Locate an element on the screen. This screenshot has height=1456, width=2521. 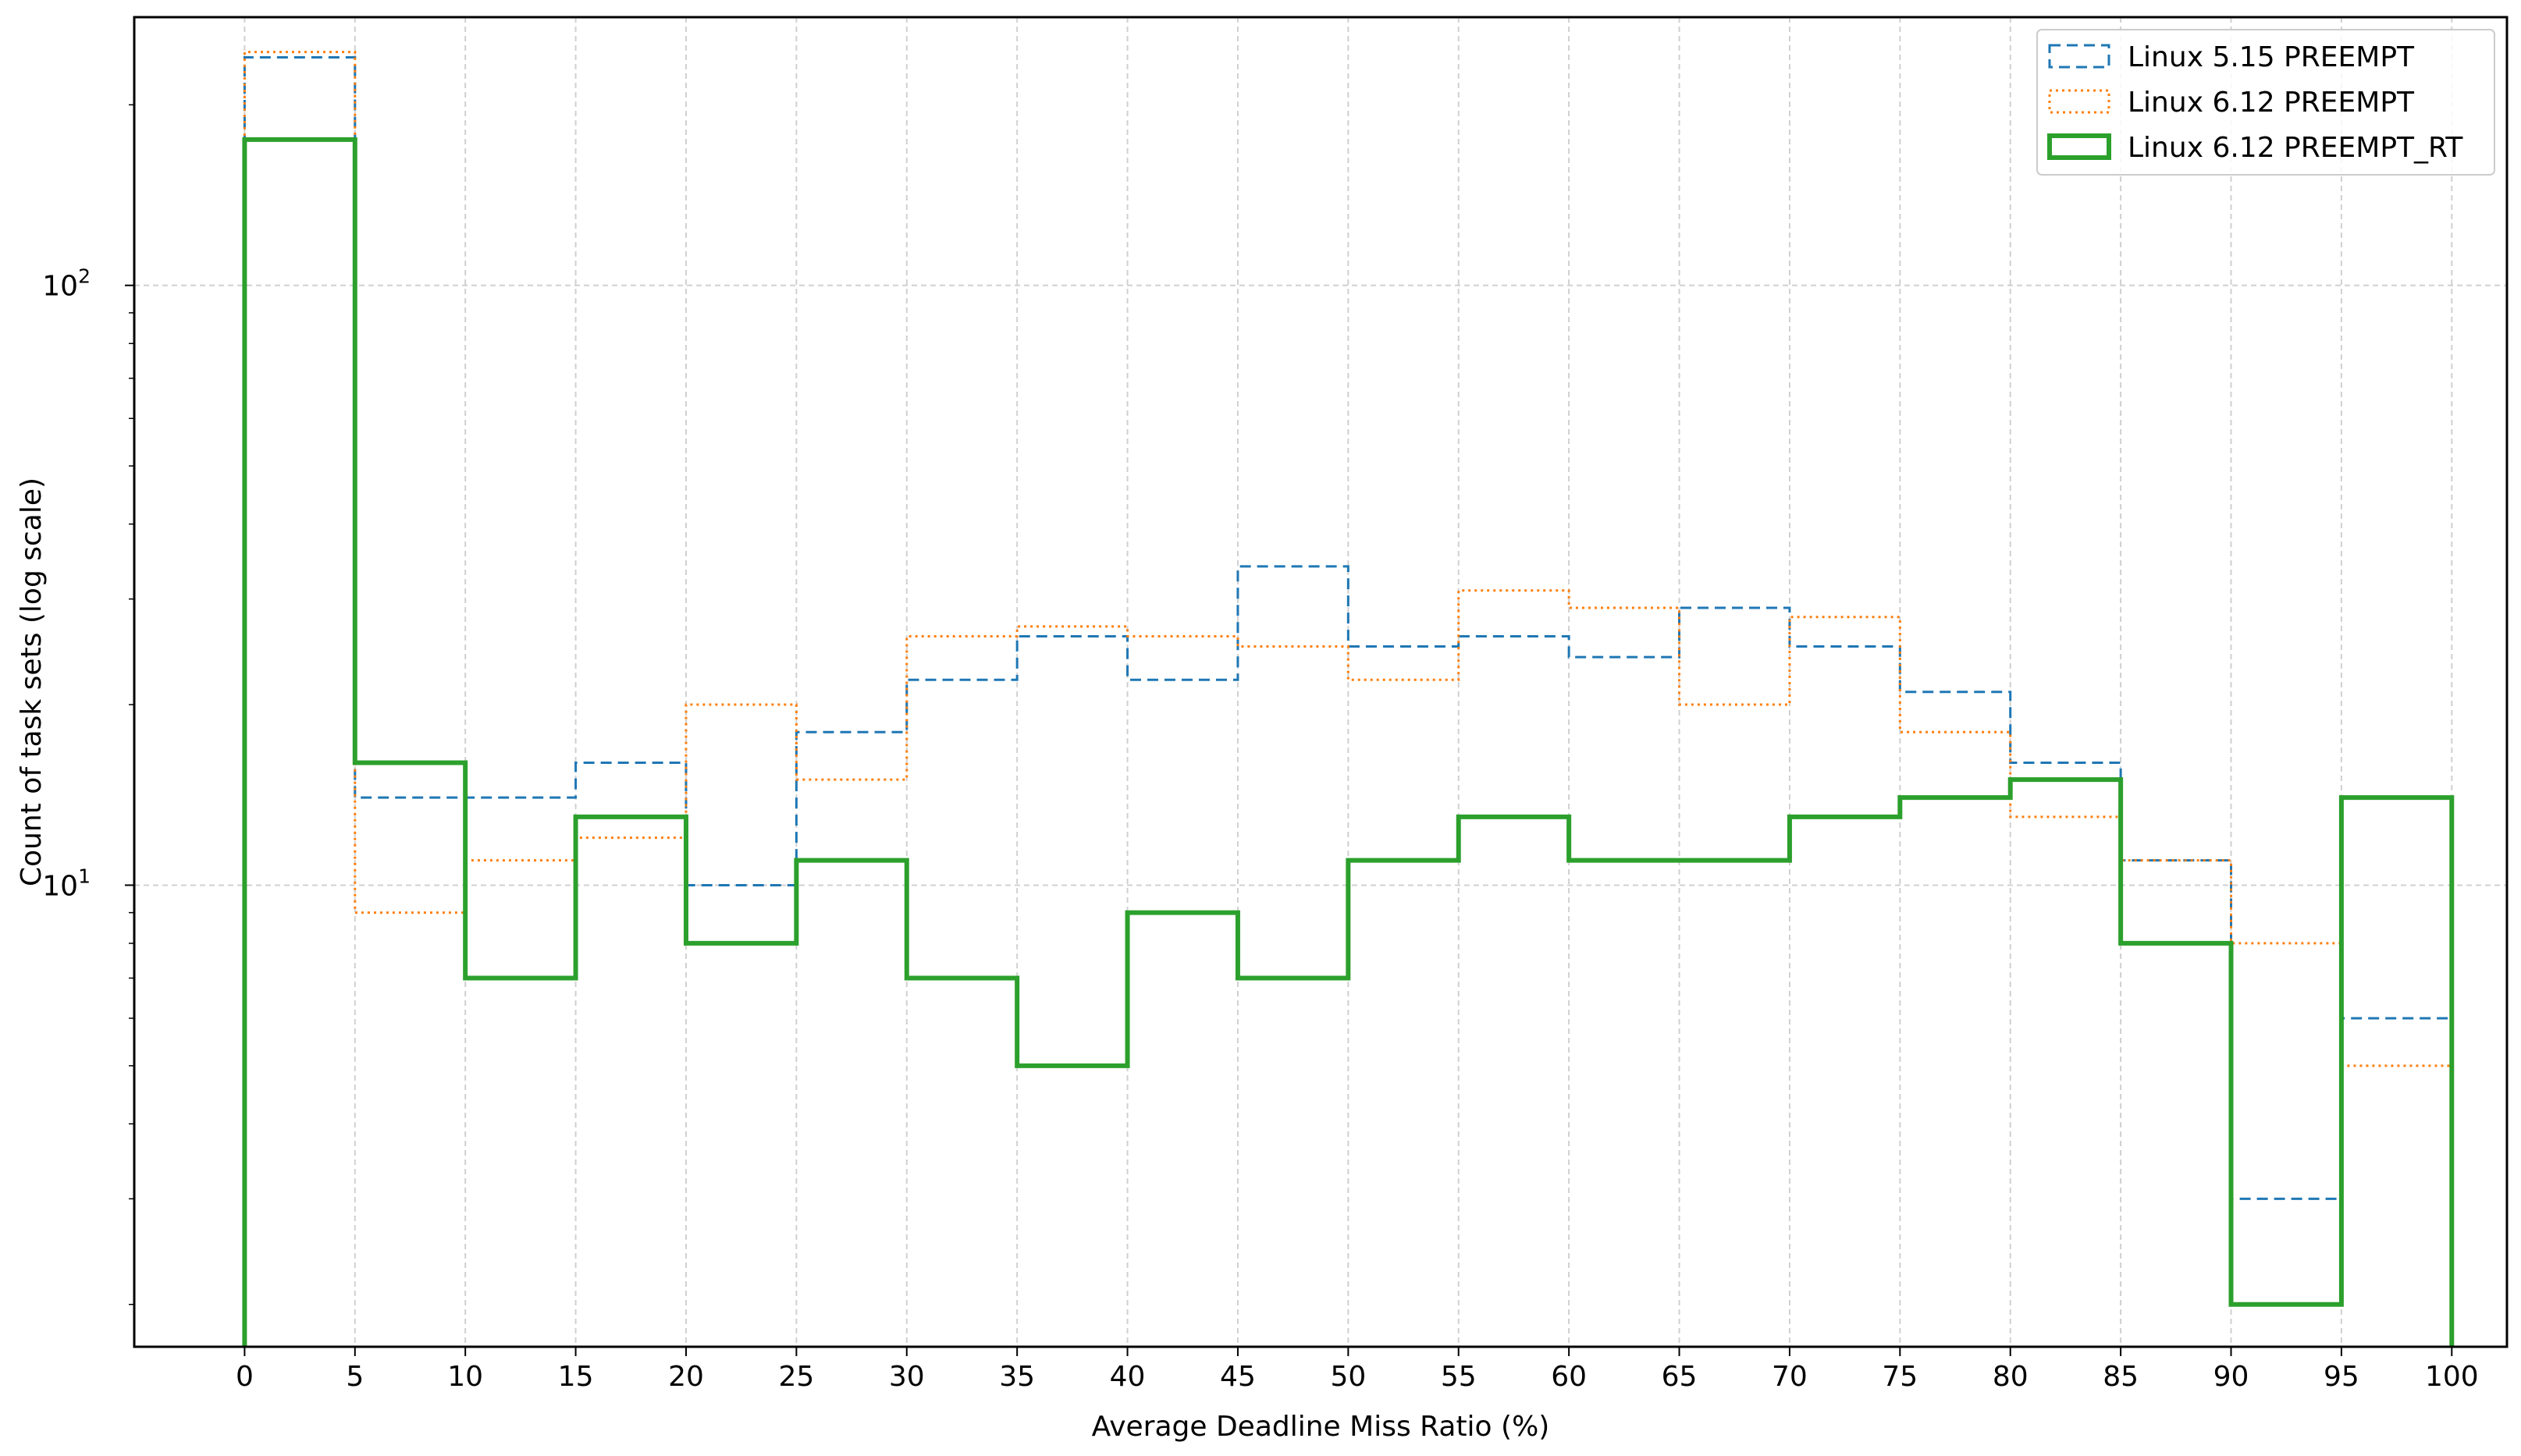
x-tick-label: 30 is located at coordinates (907, 1377).